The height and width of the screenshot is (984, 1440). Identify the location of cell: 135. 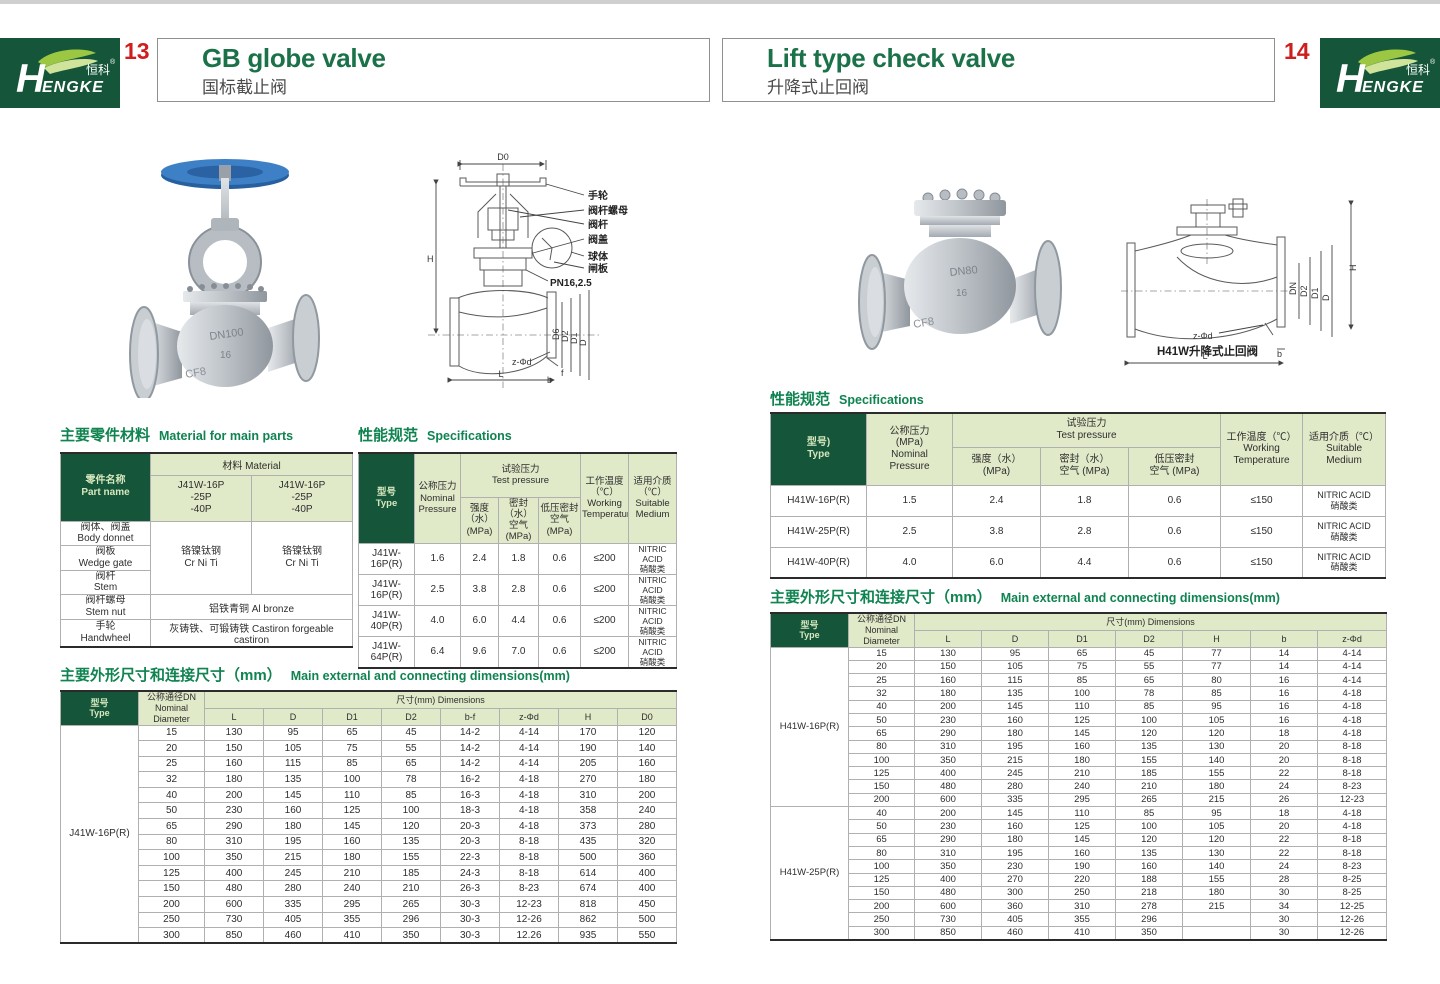
(1149, 853).